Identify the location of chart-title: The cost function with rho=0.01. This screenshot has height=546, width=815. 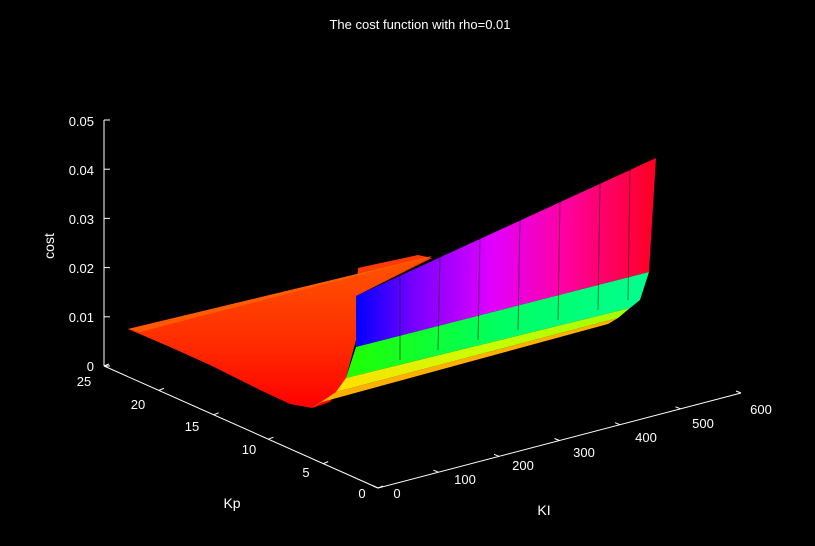
(419, 24).